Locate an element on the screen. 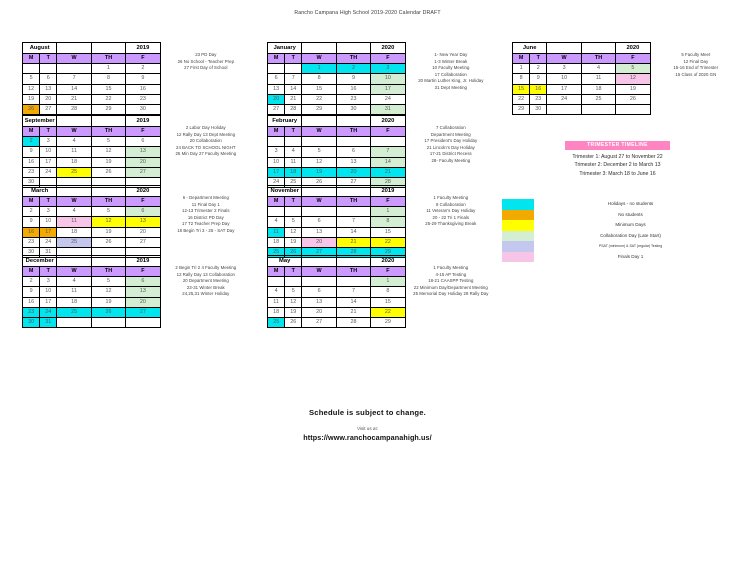  day-cell: 25 is located at coordinates (74, 172).